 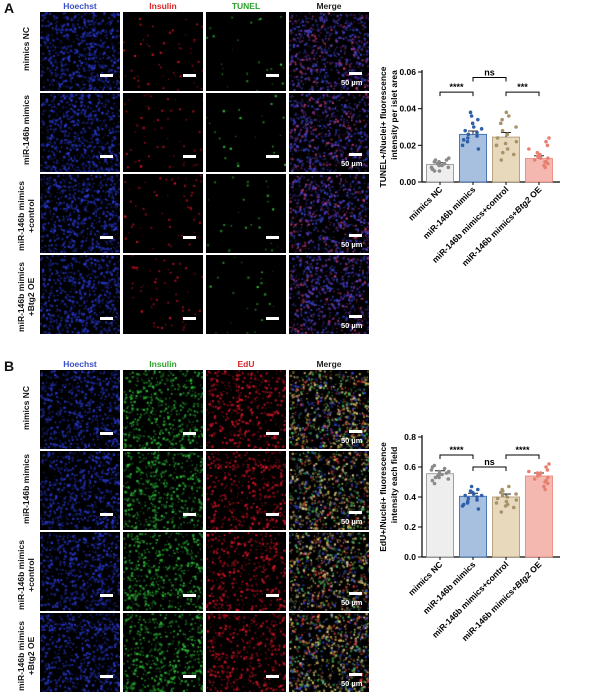 What do you see at coordinates (329, 213) in the screenshot?
I see `micrograph-r3-merge` at bounding box center [329, 213].